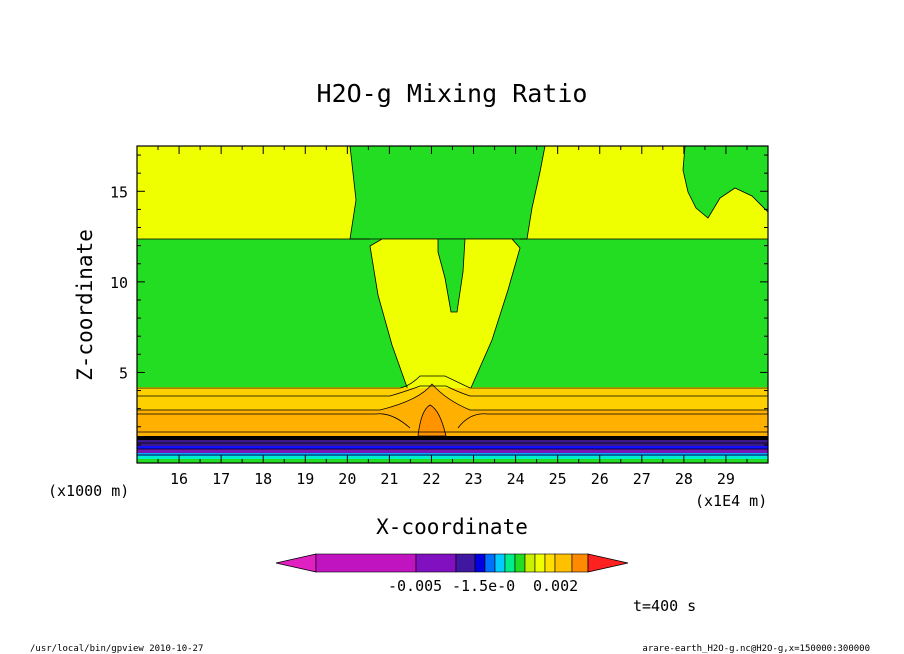 This screenshot has width=904, height=654. I want to click on x-tick-label: 16, so click(179, 479).